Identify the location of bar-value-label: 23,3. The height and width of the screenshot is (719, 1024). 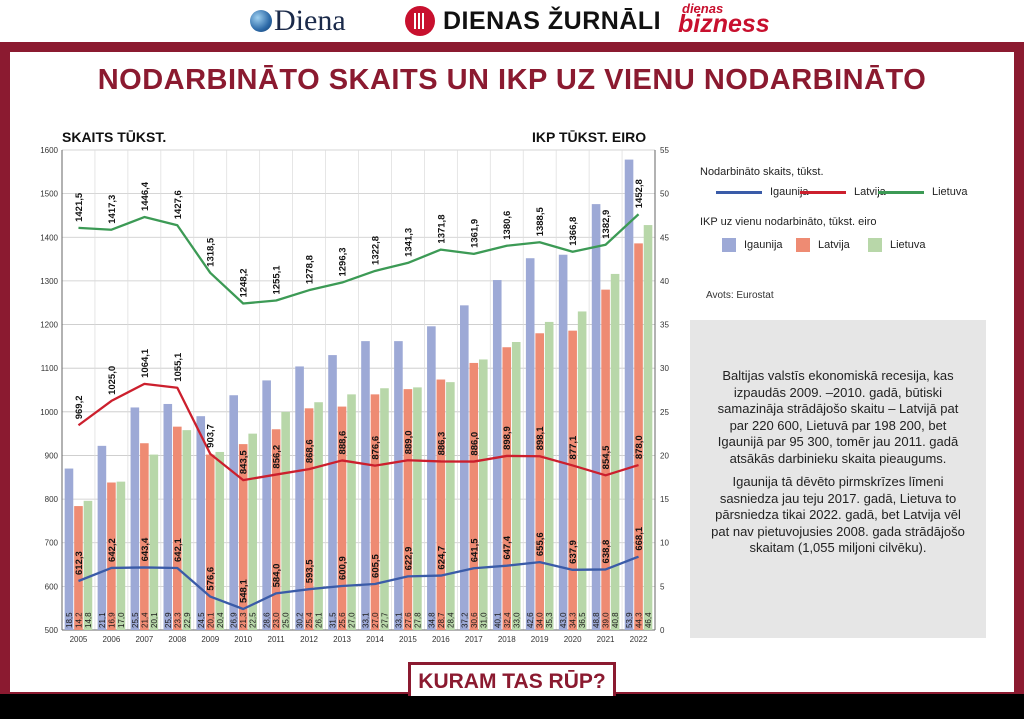
(177, 620).